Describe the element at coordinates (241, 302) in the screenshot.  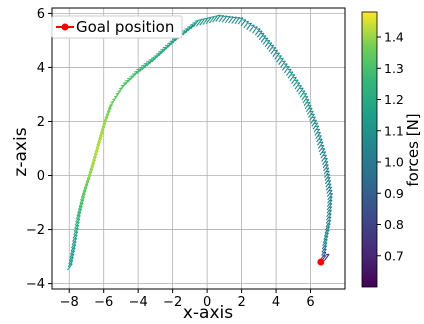
I see `x-tick-label: 2` at that location.